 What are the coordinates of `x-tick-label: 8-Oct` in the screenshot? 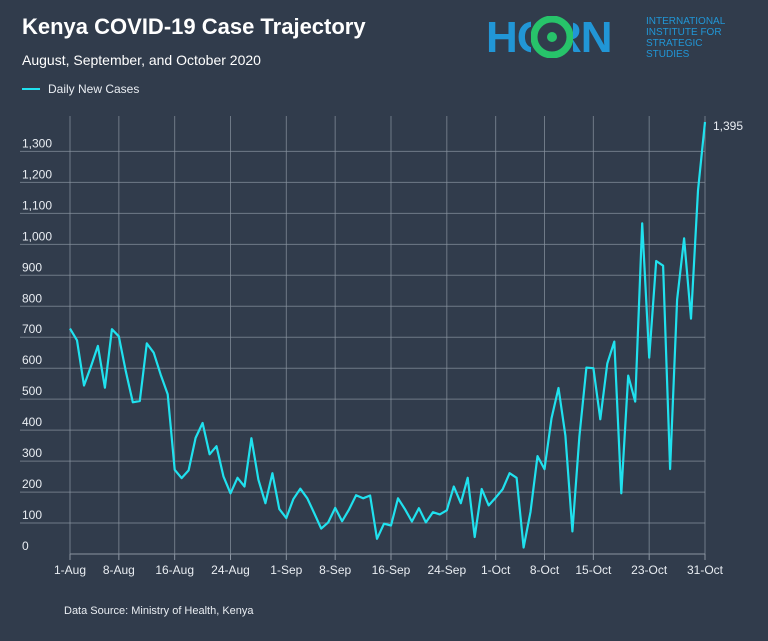 It's located at (545, 570).